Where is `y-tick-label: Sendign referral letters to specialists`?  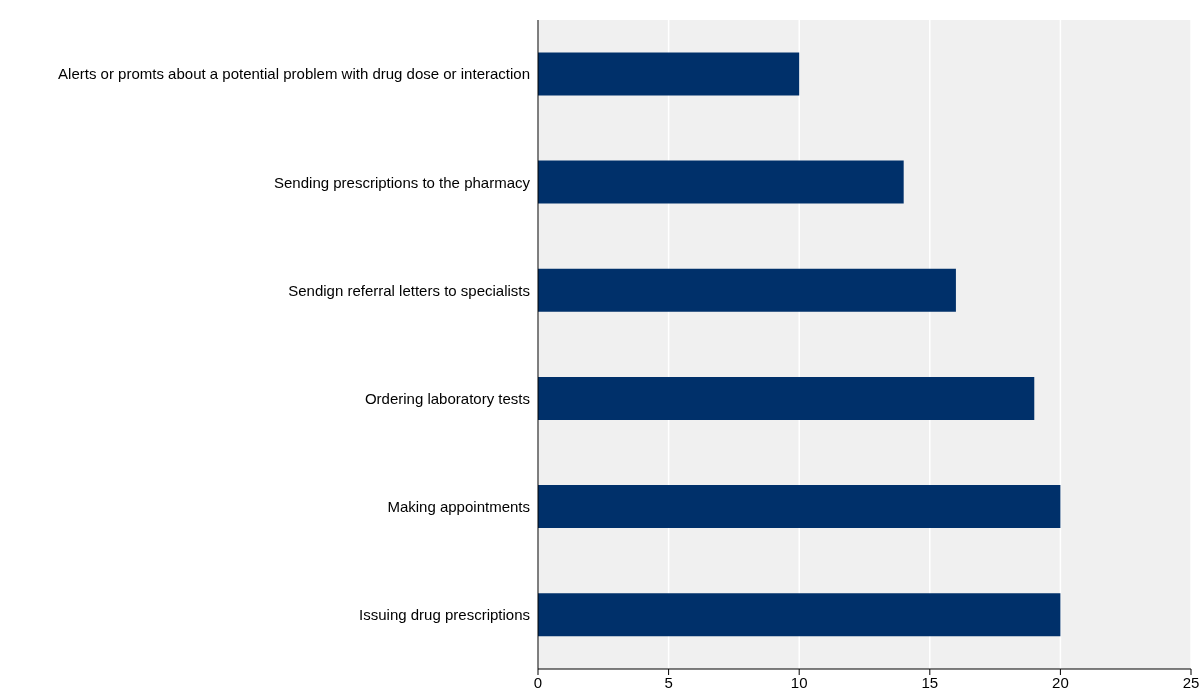 y-tick-label: Sendign referral letters to specialists is located at coordinates (409, 290).